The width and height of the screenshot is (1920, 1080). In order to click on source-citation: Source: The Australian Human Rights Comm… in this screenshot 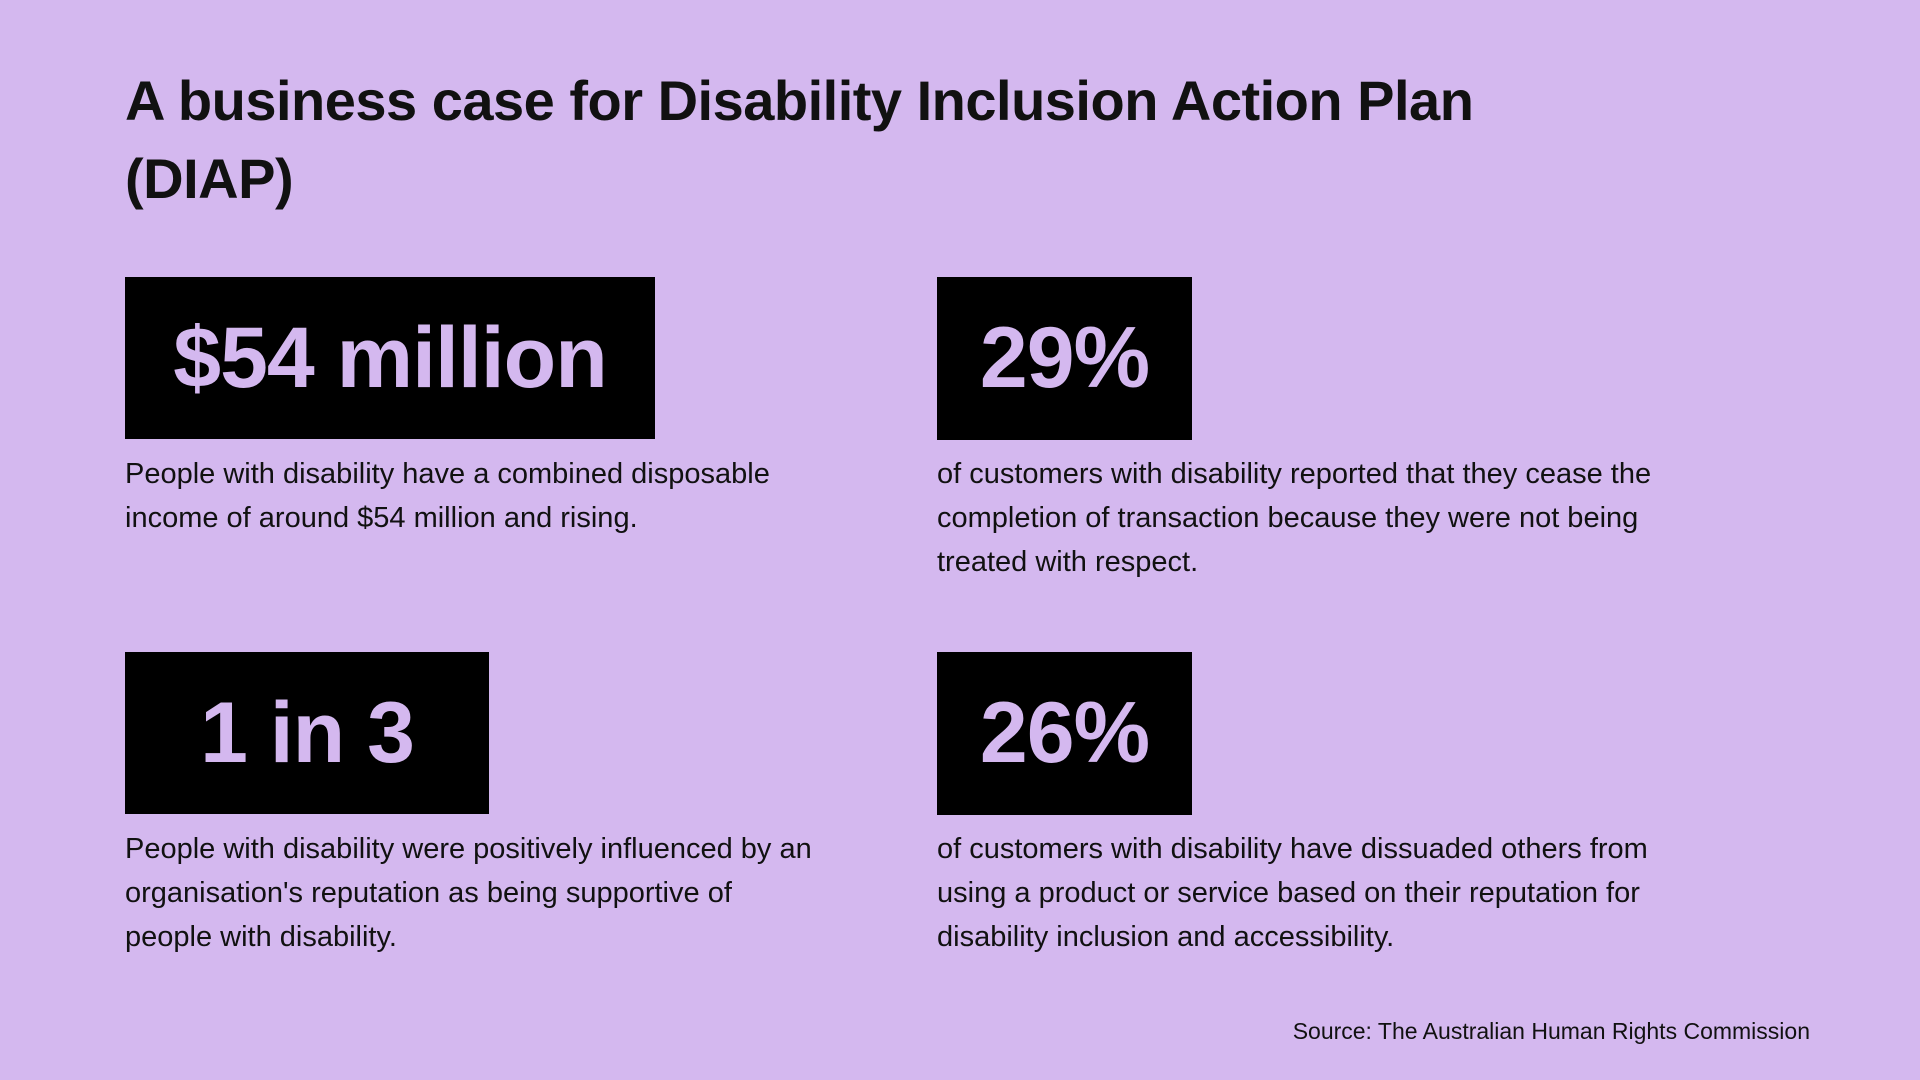, I will do `click(1551, 1031)`.